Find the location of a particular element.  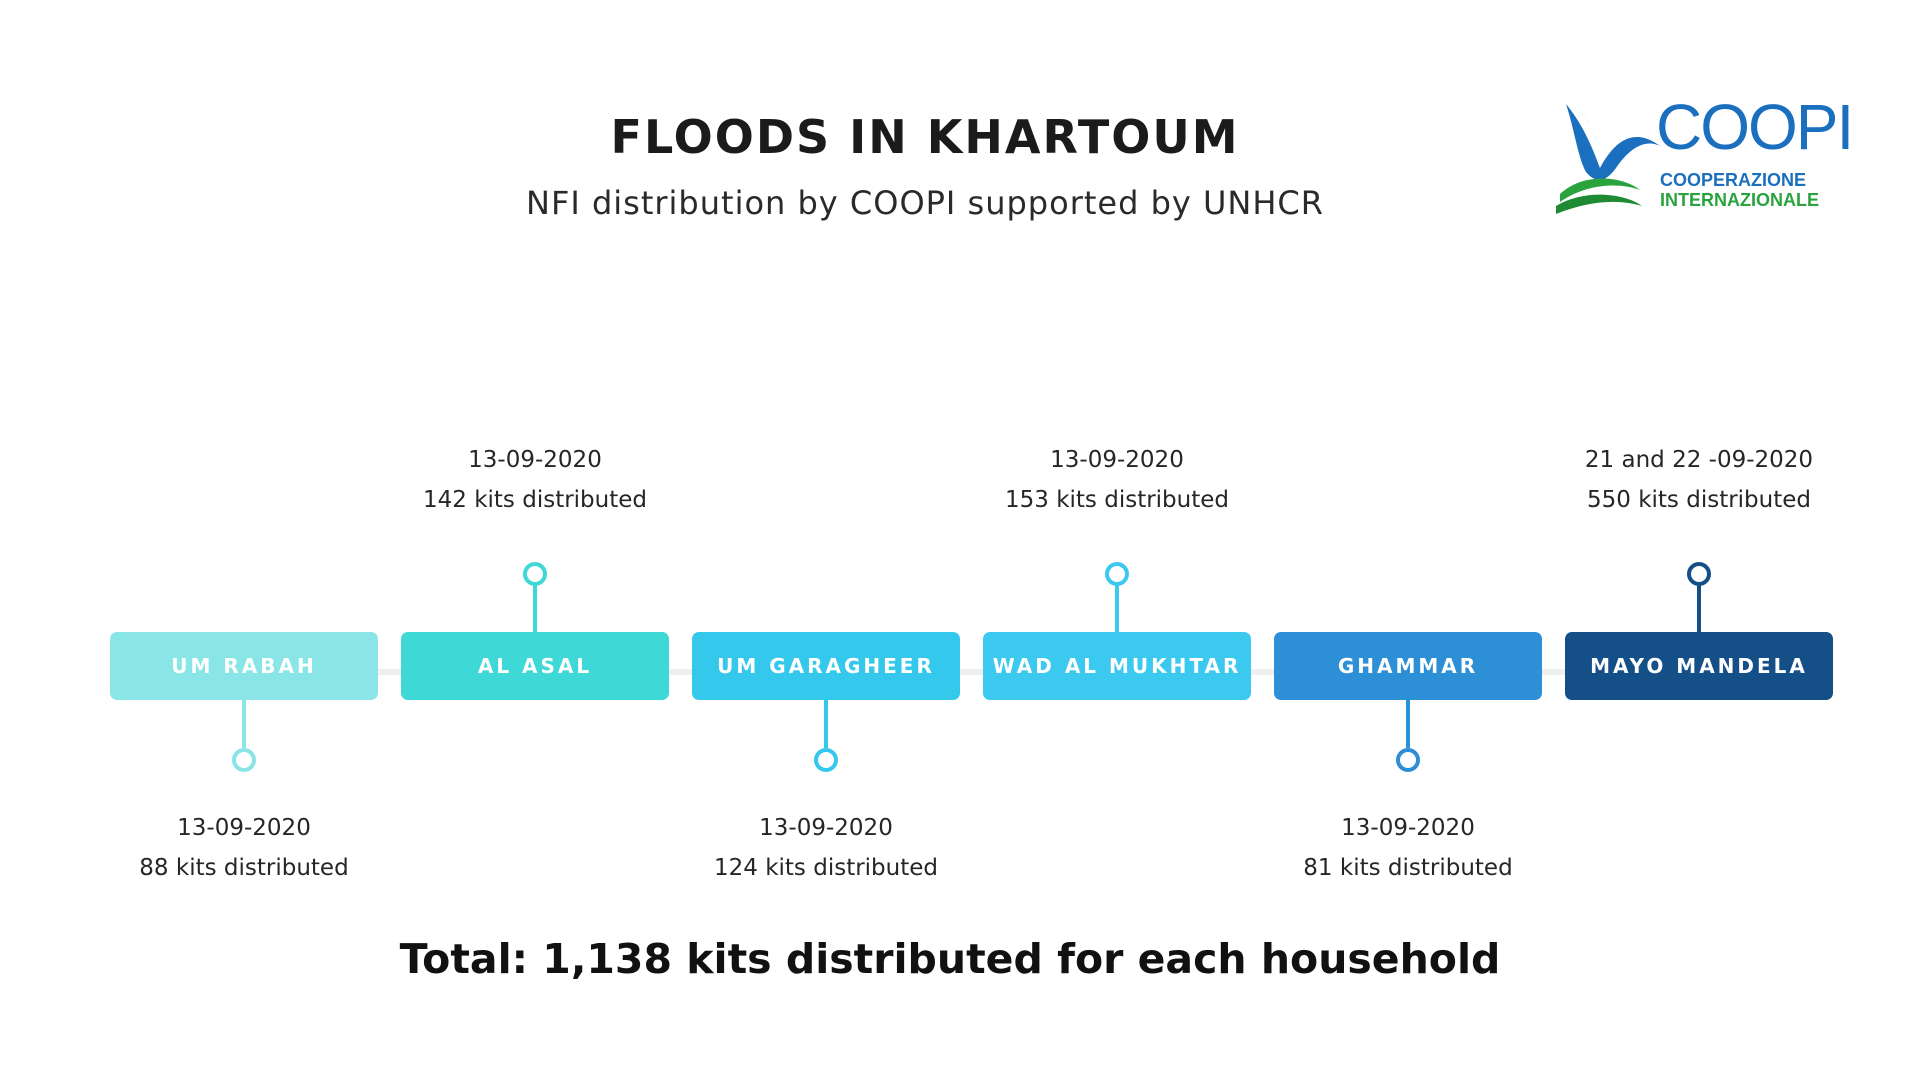

timeline-node: MAYO MANDELA is located at coordinates (1699, 666).